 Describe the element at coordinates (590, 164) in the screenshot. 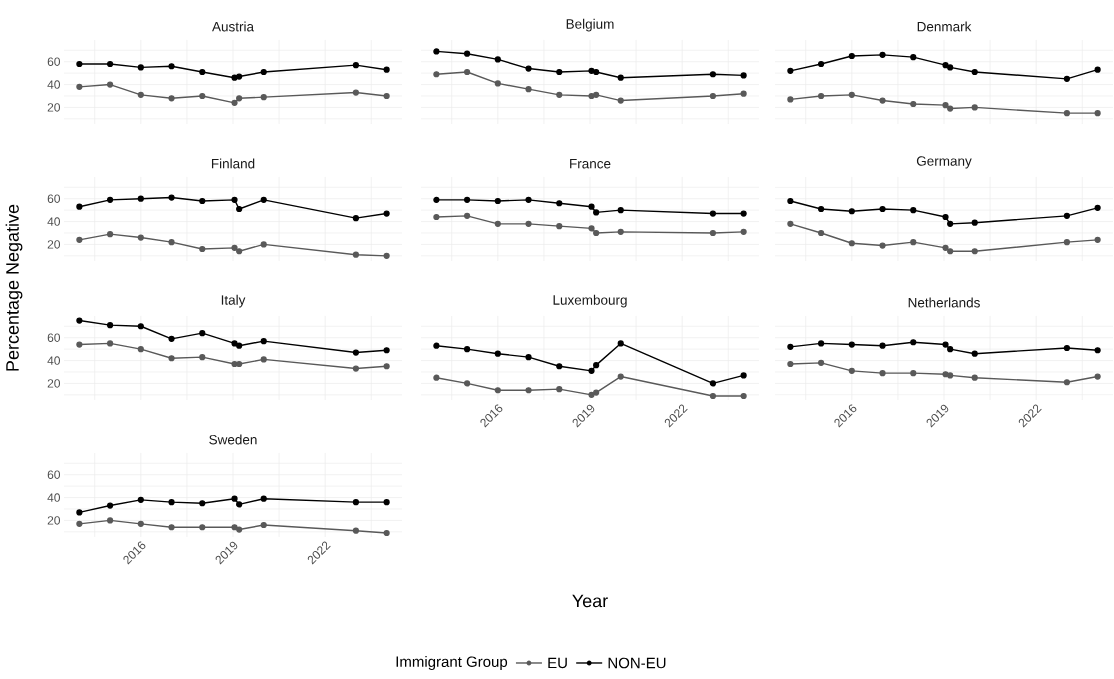

I see `chart-title: France` at that location.